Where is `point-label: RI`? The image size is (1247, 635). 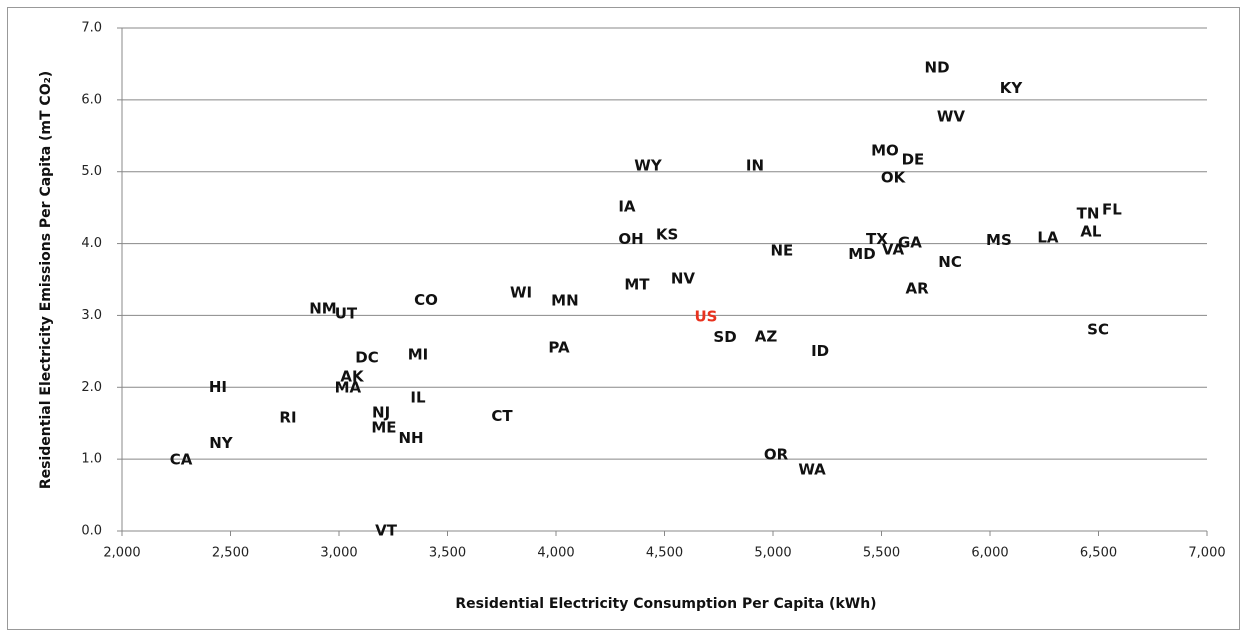
point-label: RI is located at coordinates (287, 418).